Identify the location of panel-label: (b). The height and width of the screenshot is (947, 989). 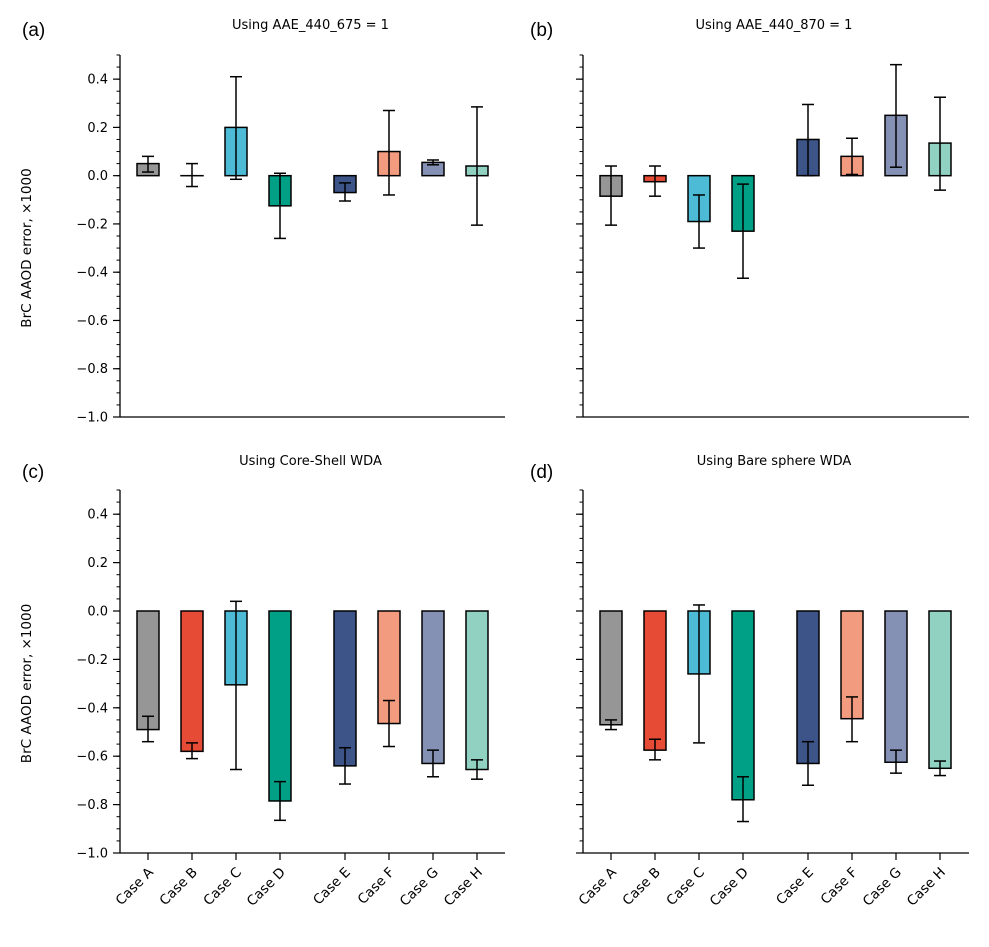
(541, 30).